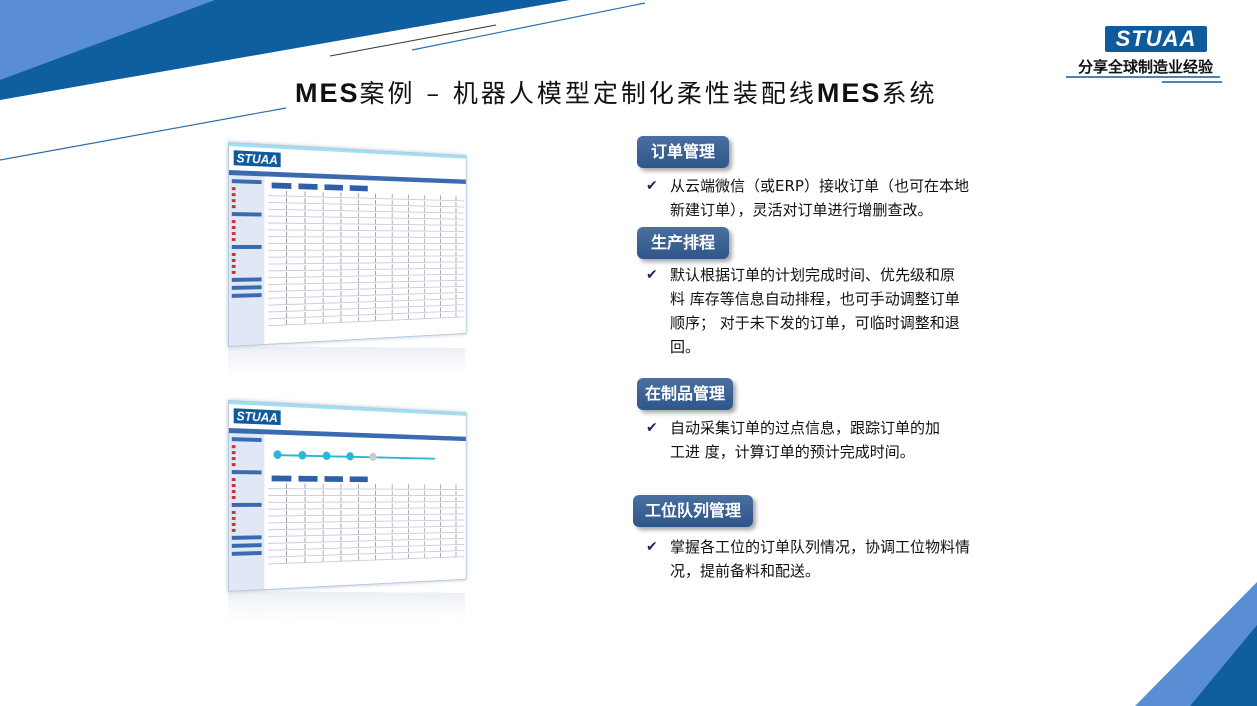 The width and height of the screenshot is (1257, 706). What do you see at coordinates (616, 92) in the screenshot?
I see `page-title: MES案例 – 机器人模型定制化柔性装配线MES系统` at bounding box center [616, 92].